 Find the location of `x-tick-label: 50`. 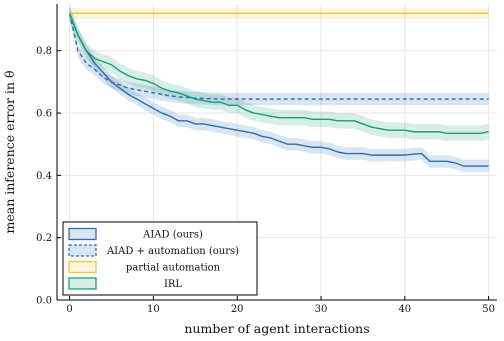

x-tick-label: 50 is located at coordinates (488, 309).